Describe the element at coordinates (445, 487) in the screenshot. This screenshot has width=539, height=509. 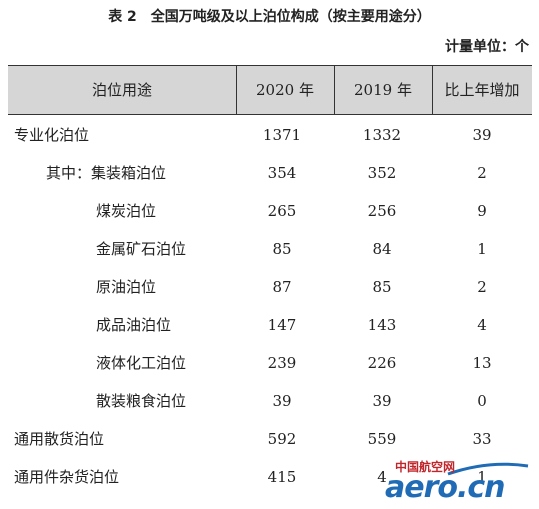
I see `watermark-en: aero.cn` at that location.